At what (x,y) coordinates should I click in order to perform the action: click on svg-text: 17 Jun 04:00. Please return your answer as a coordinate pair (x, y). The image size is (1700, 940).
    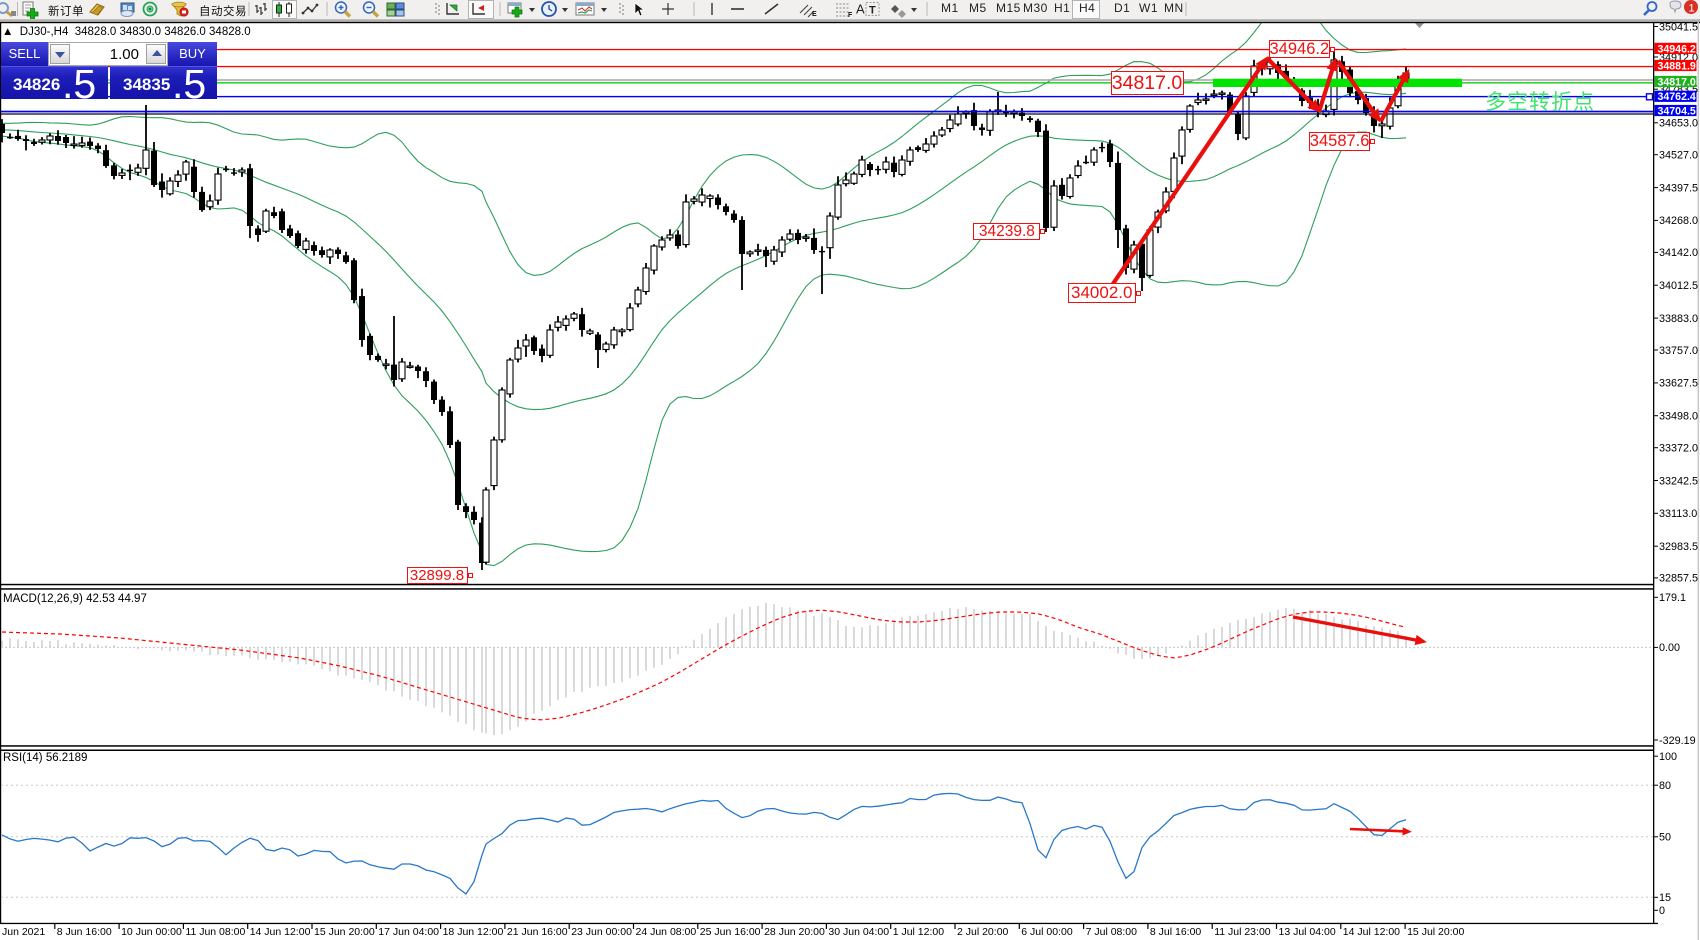
    Looking at the image, I should click on (408, 932).